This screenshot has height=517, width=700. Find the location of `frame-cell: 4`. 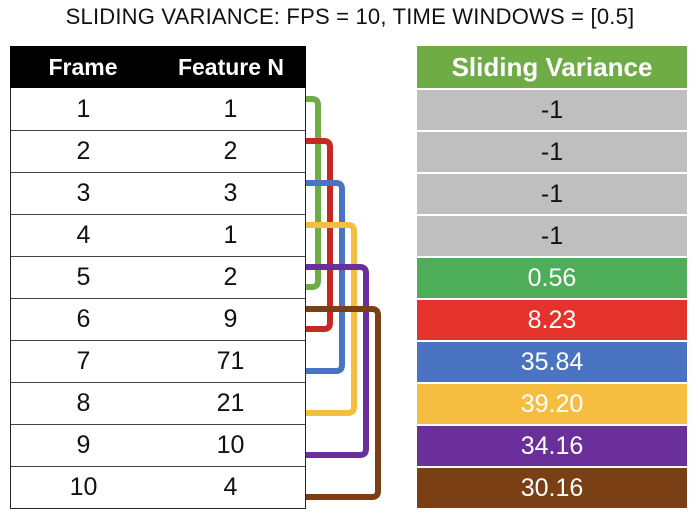

frame-cell: 4 is located at coordinates (83, 235).